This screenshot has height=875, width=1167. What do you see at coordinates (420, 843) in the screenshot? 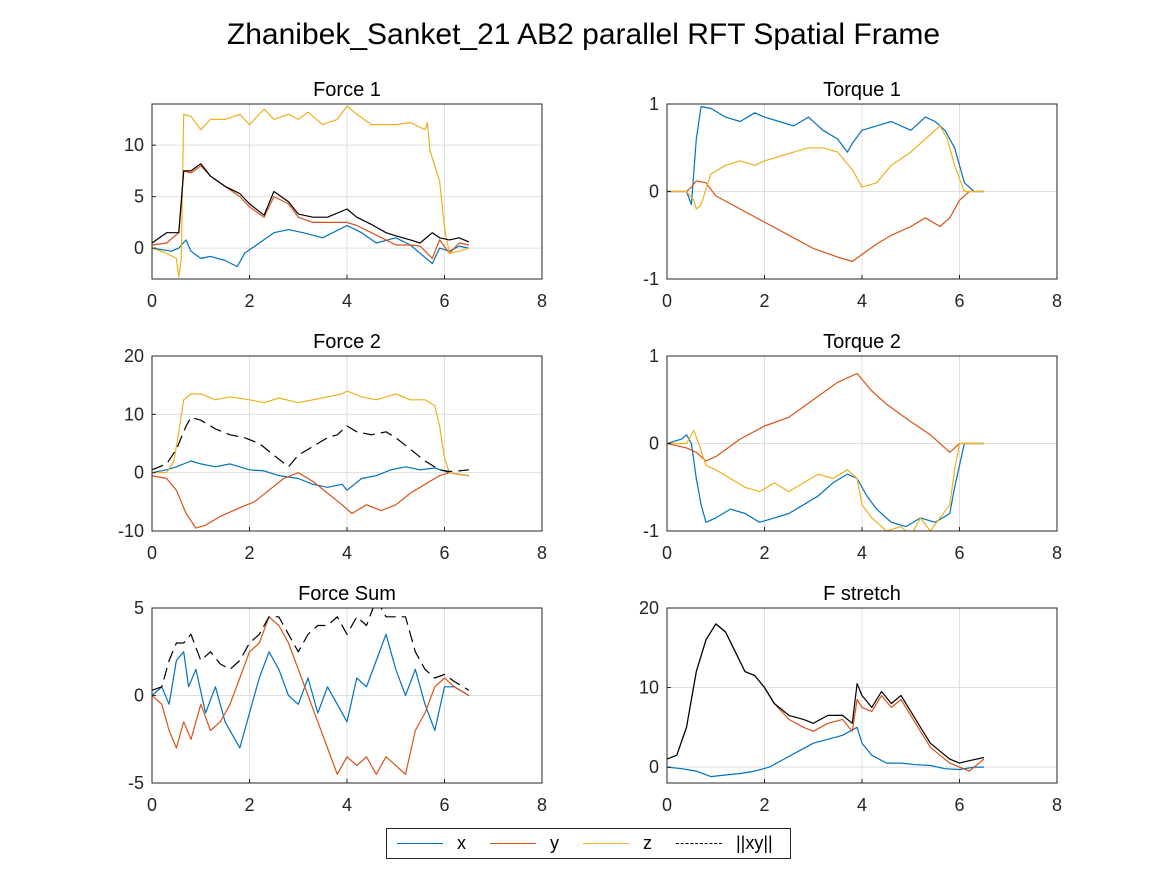
I see `legend-swatch-x` at bounding box center [420, 843].